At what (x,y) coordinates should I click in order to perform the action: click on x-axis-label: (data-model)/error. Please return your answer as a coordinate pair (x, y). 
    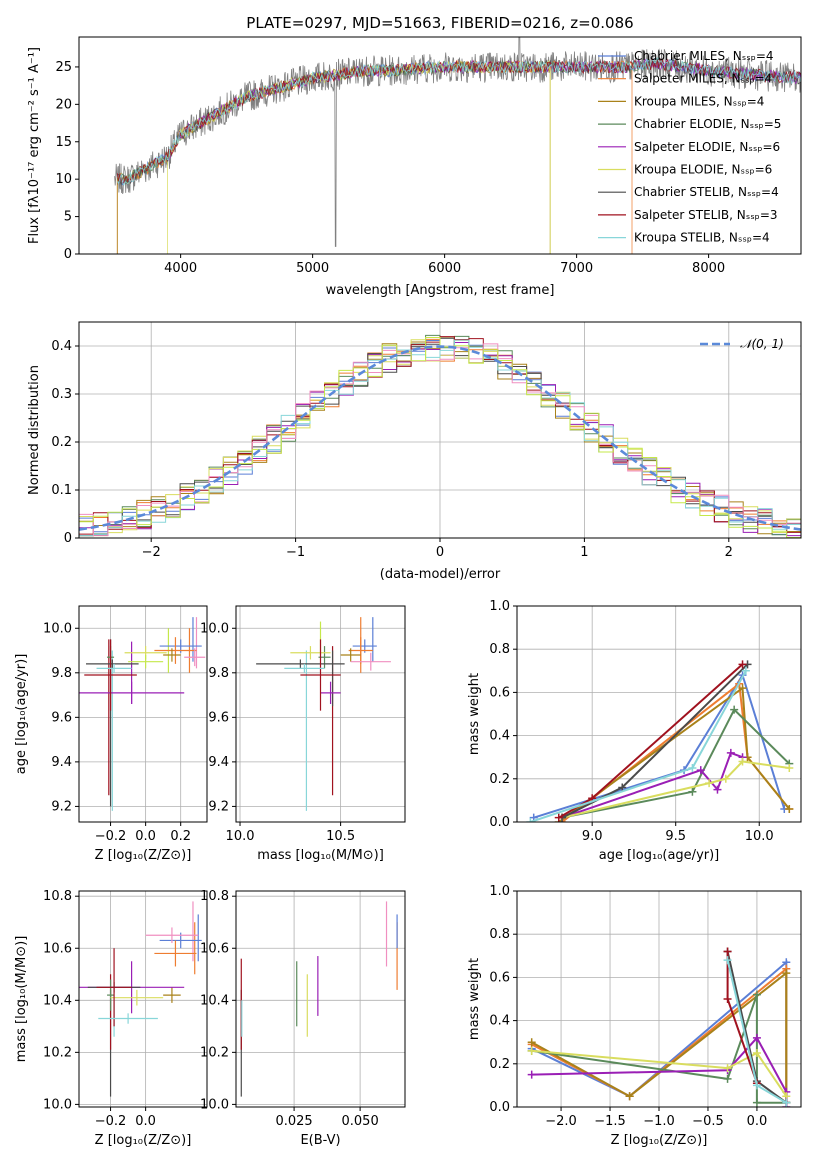
    Looking at the image, I should click on (440, 574).